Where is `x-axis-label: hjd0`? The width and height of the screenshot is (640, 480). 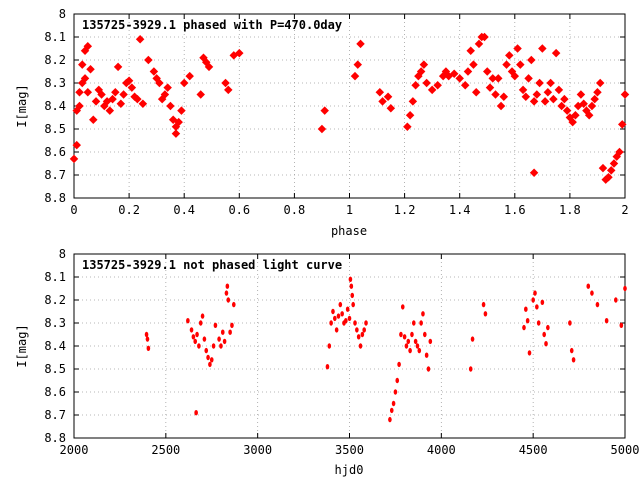 x-axis-label: hjd0 is located at coordinates (349, 470).